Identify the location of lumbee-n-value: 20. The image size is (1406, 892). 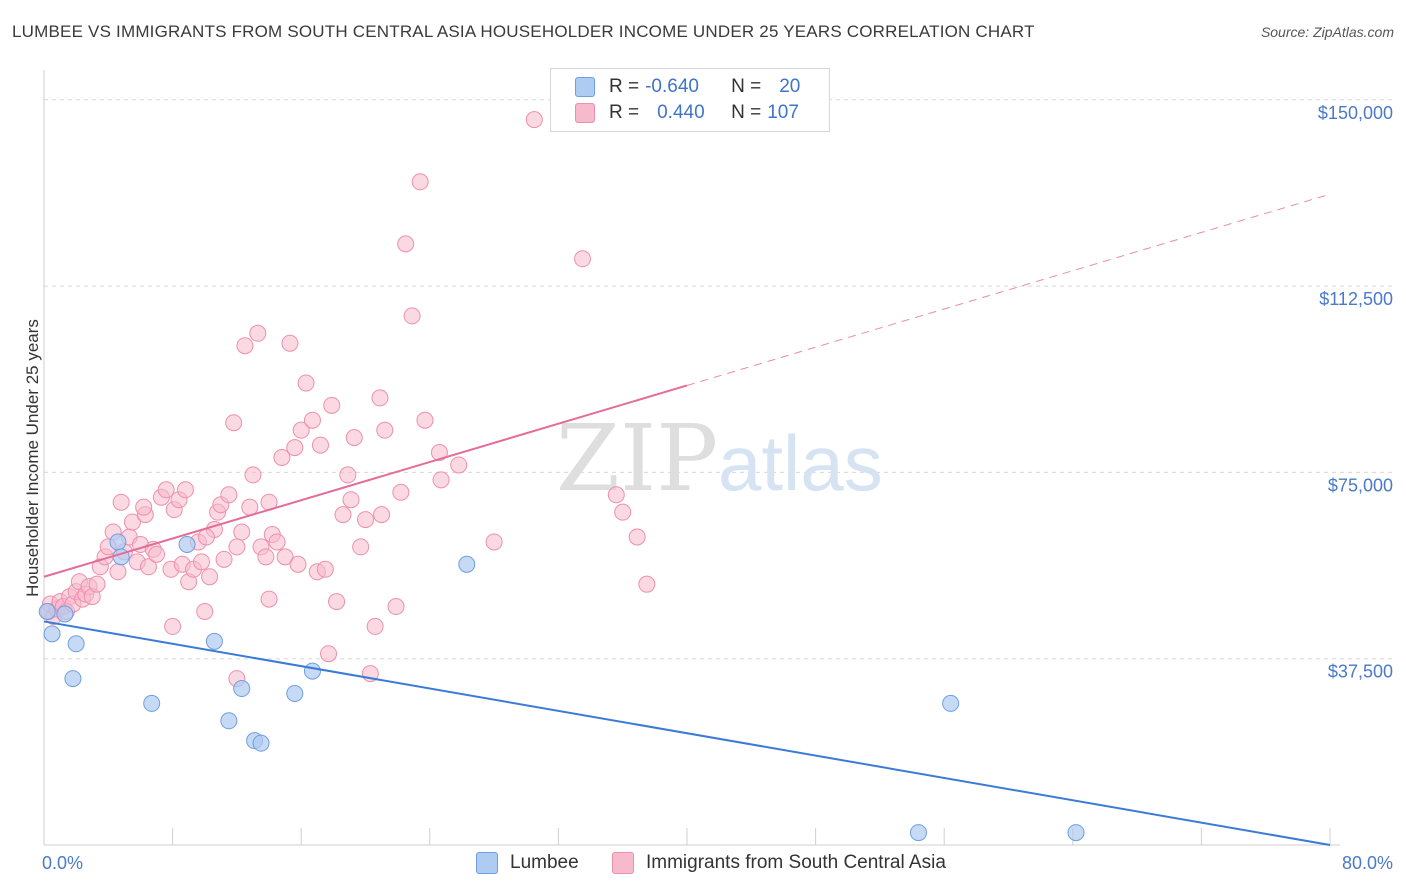
(790, 86).